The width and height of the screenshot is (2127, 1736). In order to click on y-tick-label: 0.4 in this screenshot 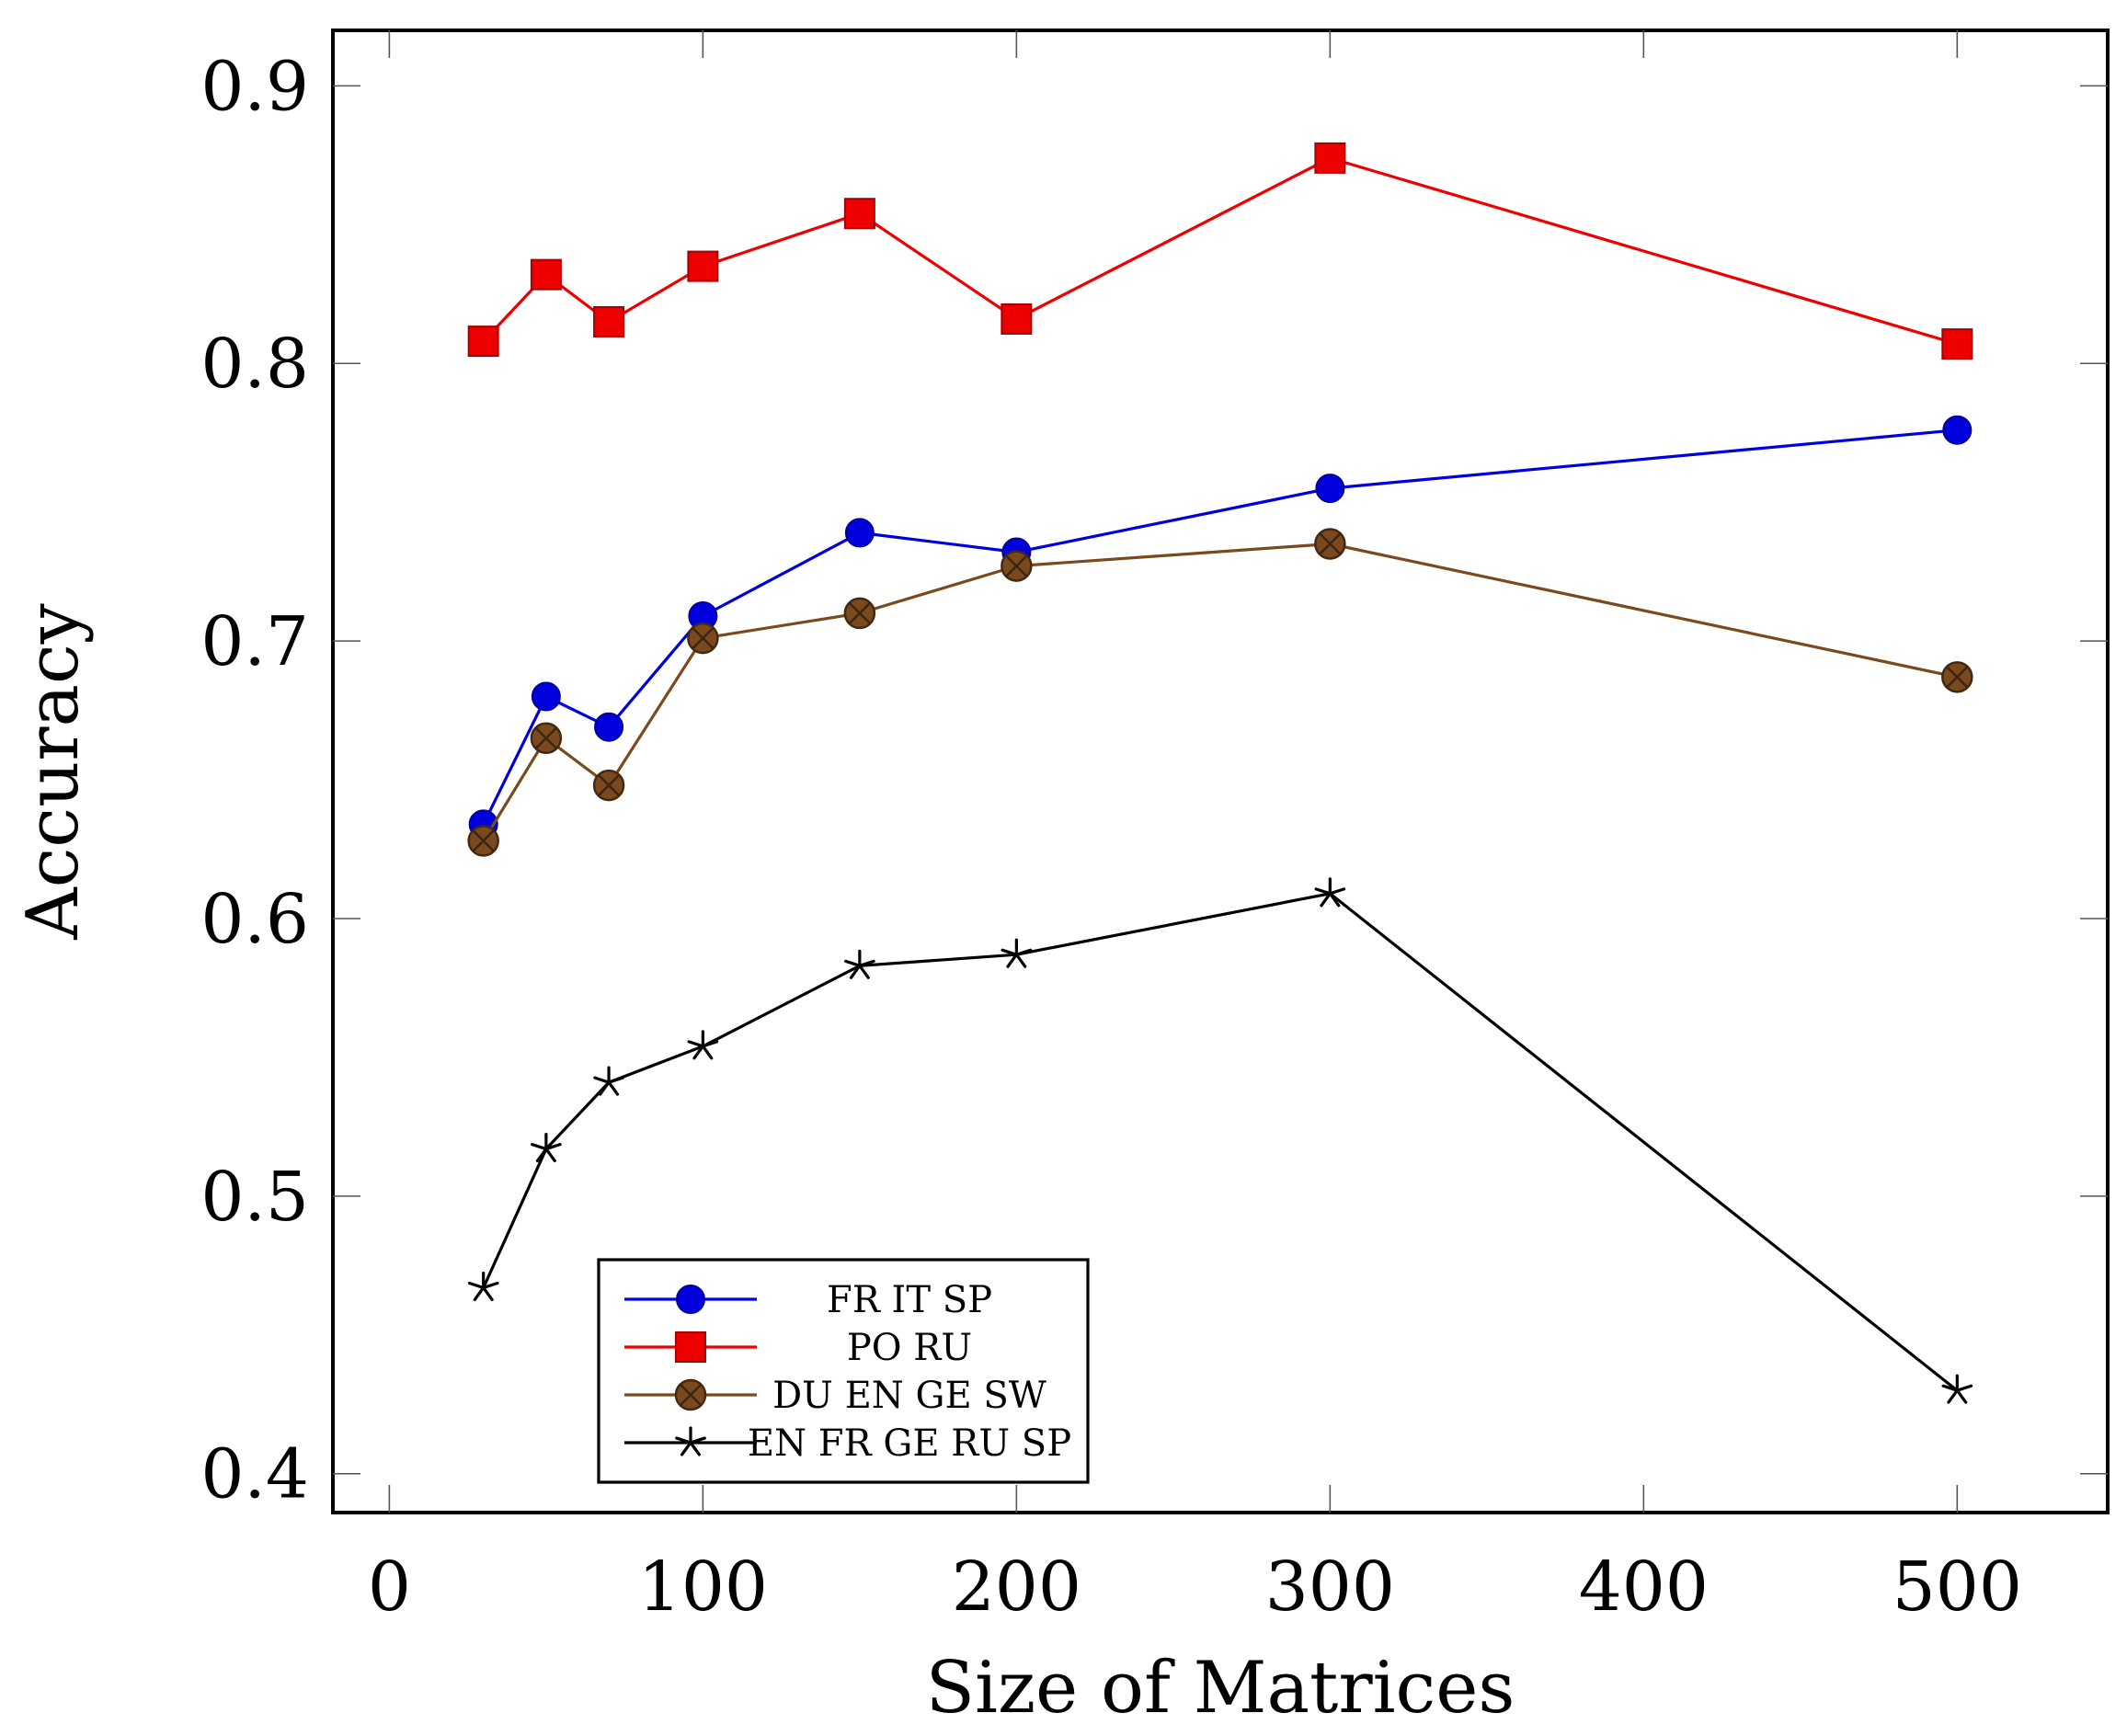, I will do `click(254, 1474)`.